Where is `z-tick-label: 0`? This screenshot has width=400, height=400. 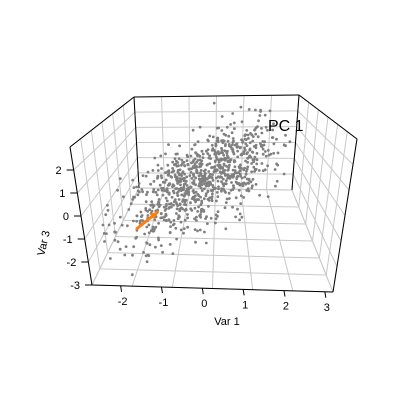
z-tick-label: 0 is located at coordinates (66, 217).